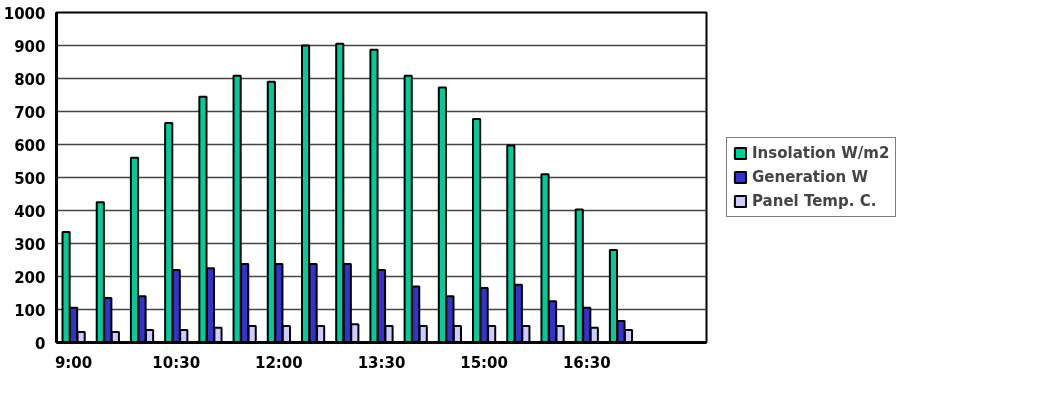  I want to click on legend-label: Insolation W/m2, so click(821, 153).